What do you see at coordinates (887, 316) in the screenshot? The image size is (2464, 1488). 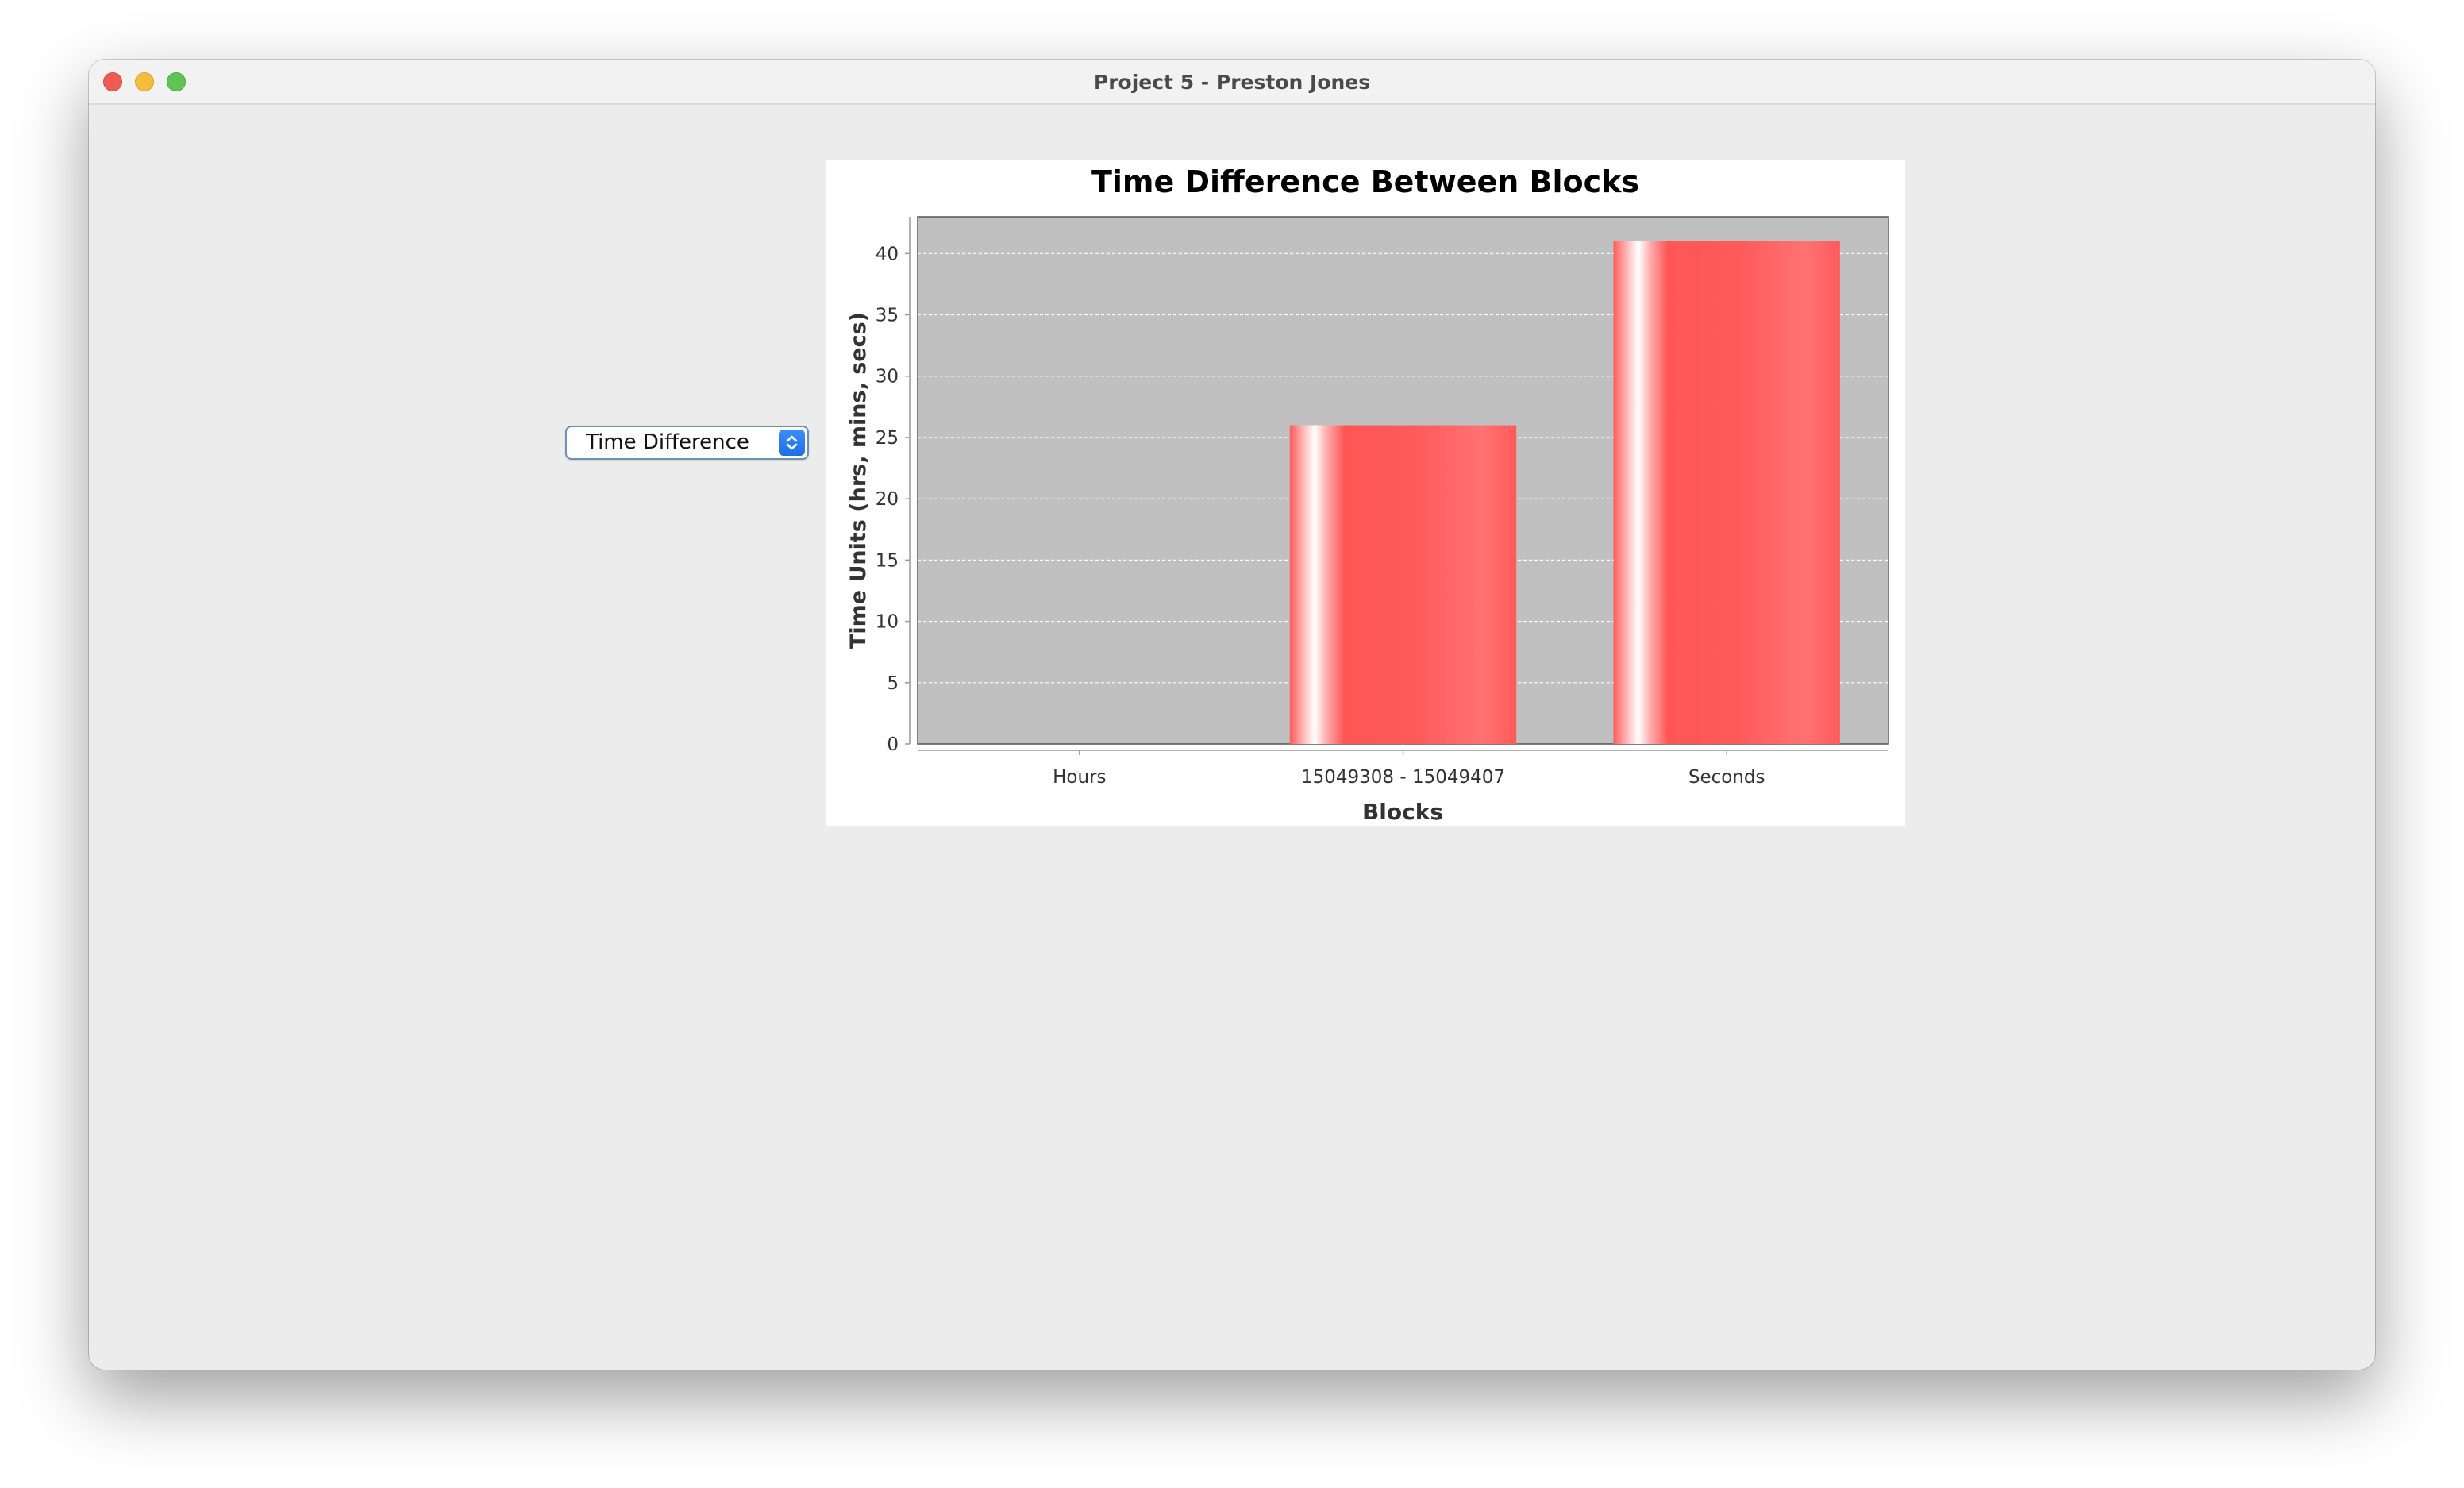 I see `y-tick-label: 35` at bounding box center [887, 316].